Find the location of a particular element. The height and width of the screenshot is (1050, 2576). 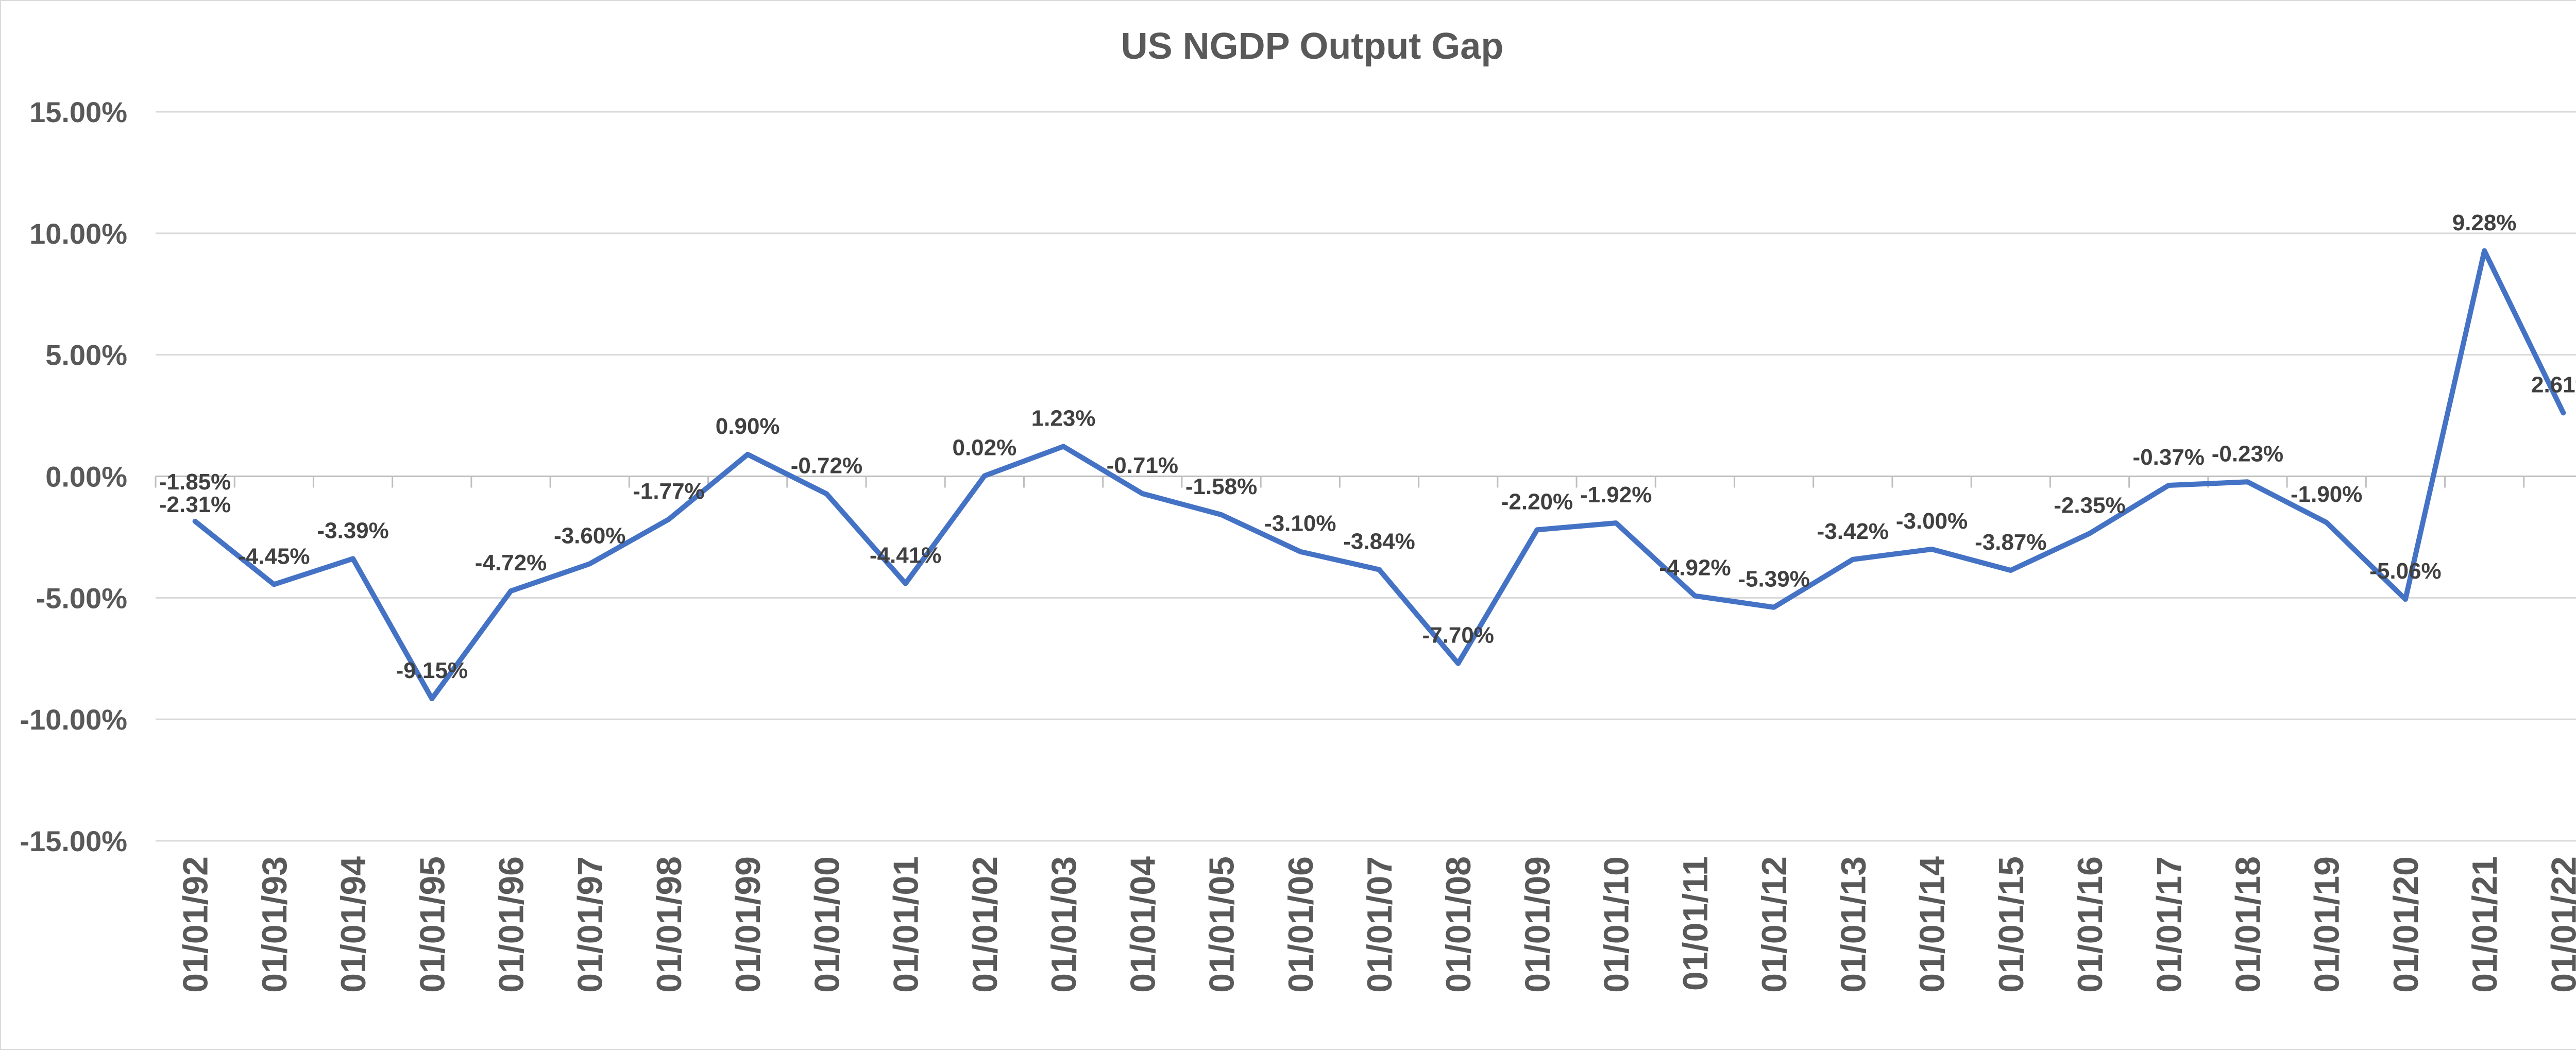

data-label: -3.60% is located at coordinates (589, 535).